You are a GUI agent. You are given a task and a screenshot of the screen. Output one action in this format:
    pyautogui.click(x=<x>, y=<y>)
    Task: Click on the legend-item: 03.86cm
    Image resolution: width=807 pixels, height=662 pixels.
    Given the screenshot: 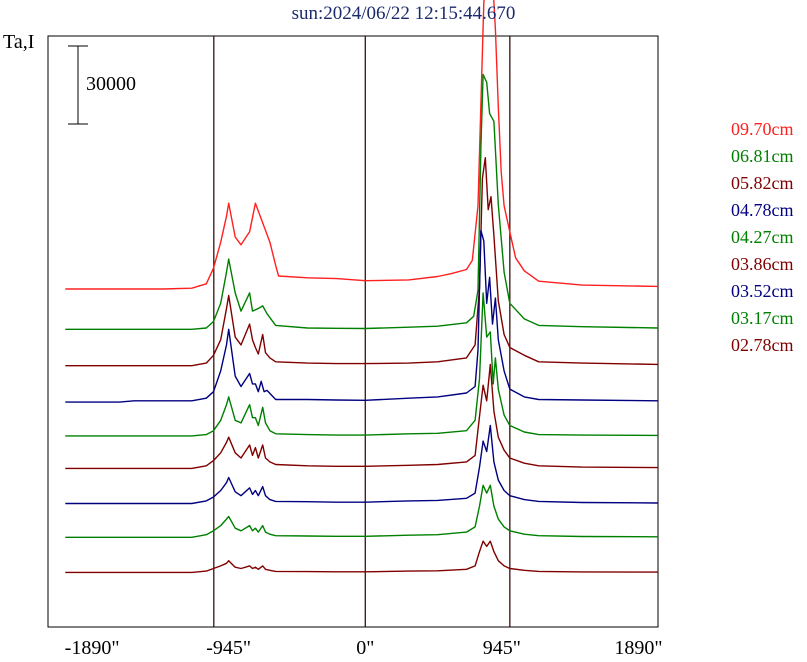 What is the action you would take?
    pyautogui.click(x=762, y=264)
    